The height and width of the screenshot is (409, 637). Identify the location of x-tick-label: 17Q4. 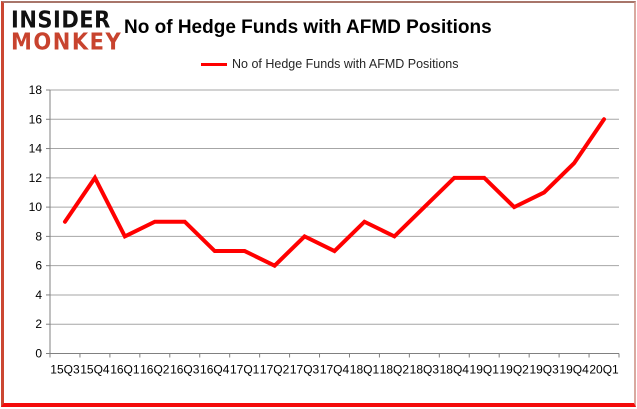
(335, 370).